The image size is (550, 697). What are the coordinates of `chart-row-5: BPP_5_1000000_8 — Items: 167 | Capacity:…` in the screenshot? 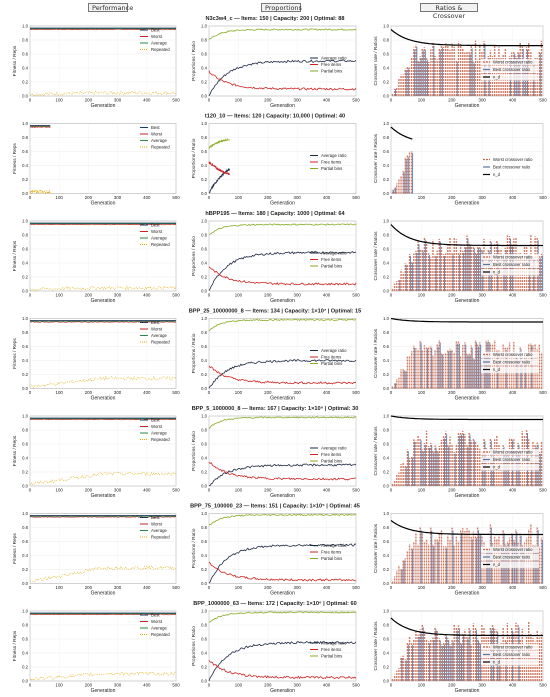 It's located at (279, 452).